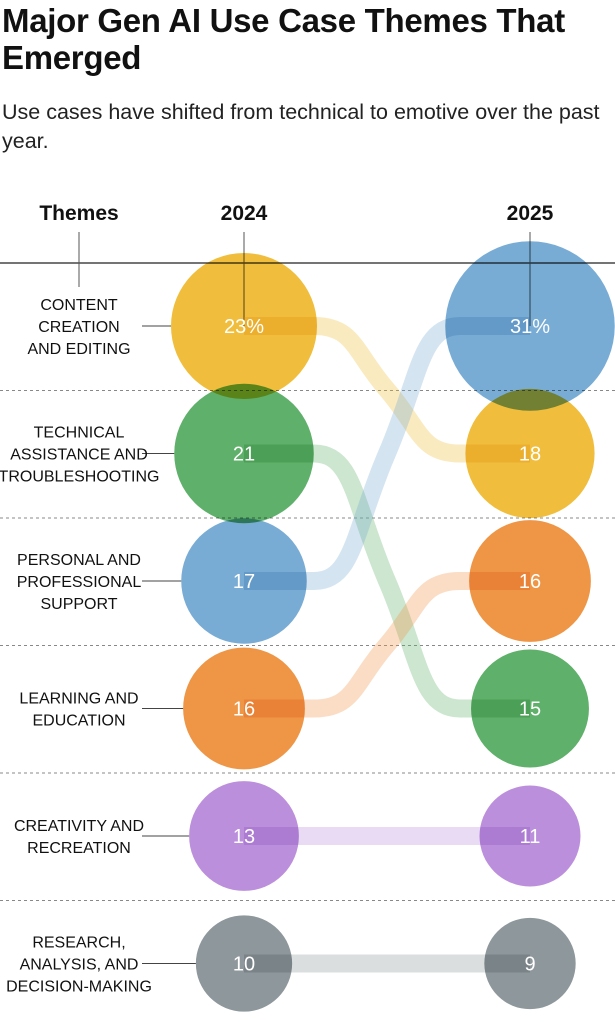 Image resolution: width=615 pixels, height=1024 pixels. Describe the element at coordinates (79, 455) in the screenshot. I see `theme-label: ASSISTANCE AND` at that location.